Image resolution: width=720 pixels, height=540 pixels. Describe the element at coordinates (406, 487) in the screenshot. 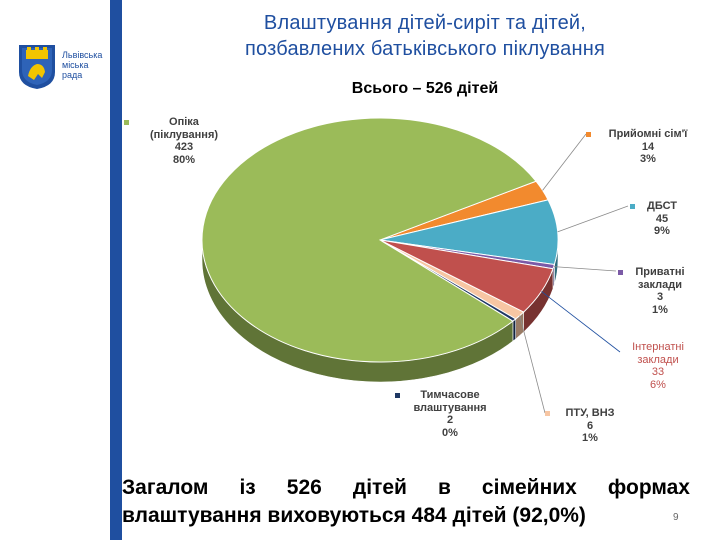

I see `summary-line: Загалом із 526 дітей в сімейних формах` at that location.